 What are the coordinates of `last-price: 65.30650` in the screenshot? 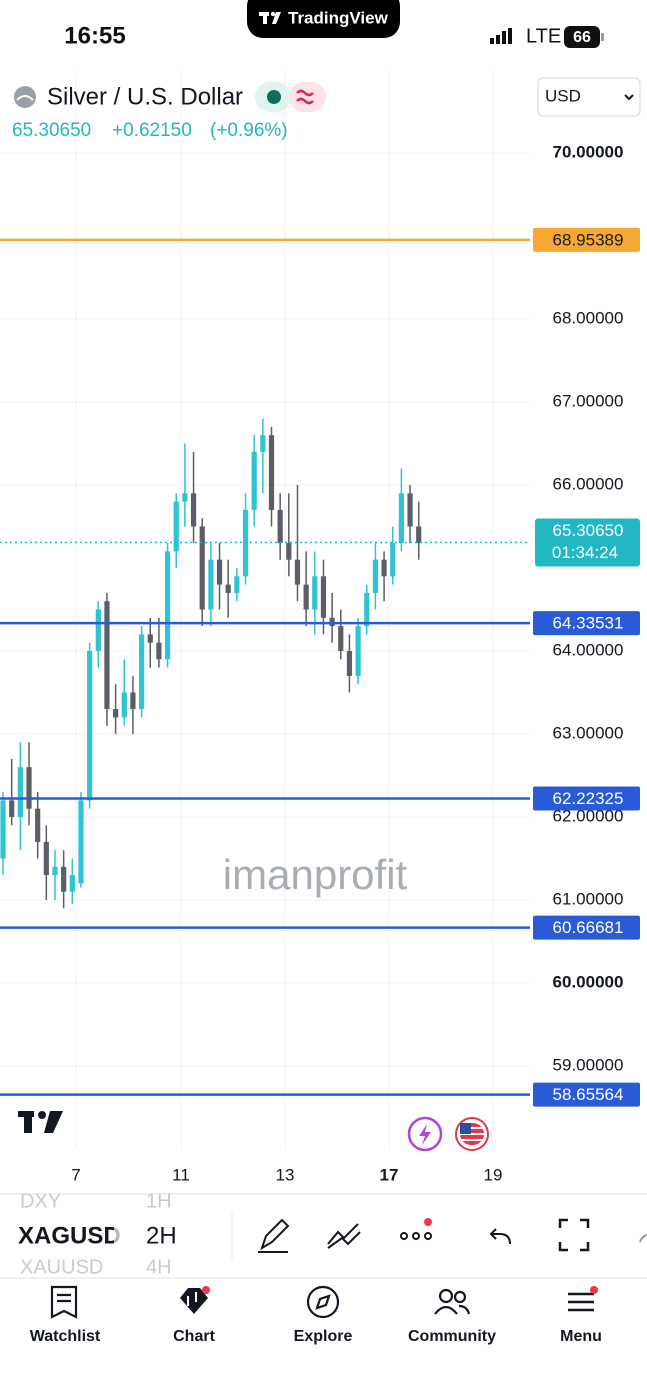 It's located at (51, 130).